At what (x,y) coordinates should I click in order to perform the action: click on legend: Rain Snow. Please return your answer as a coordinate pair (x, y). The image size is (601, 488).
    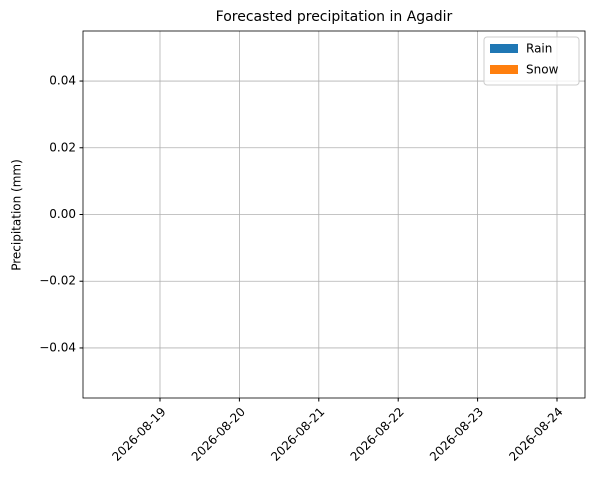
    Looking at the image, I should click on (531, 61).